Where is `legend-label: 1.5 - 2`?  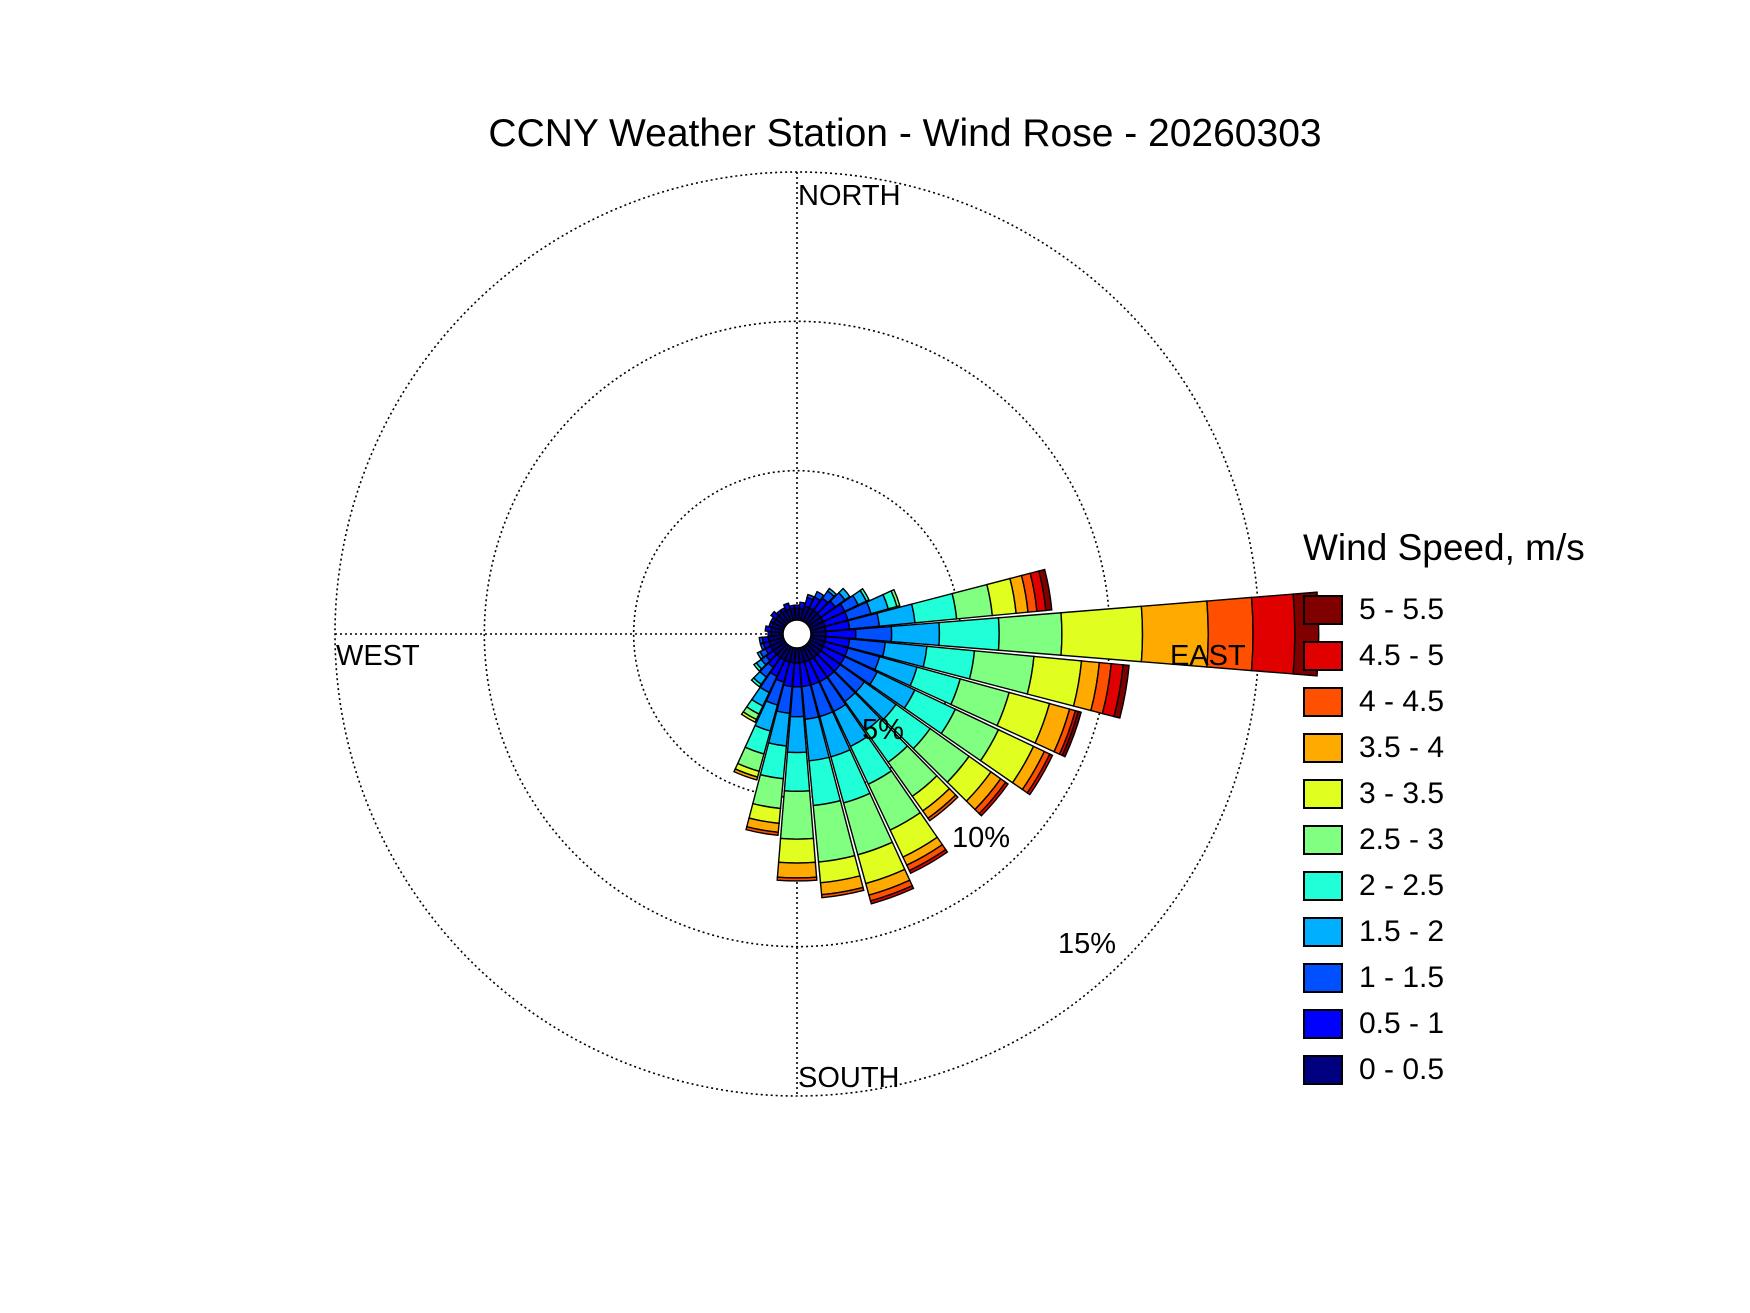
legend-label: 1.5 - 2 is located at coordinates (1402, 931).